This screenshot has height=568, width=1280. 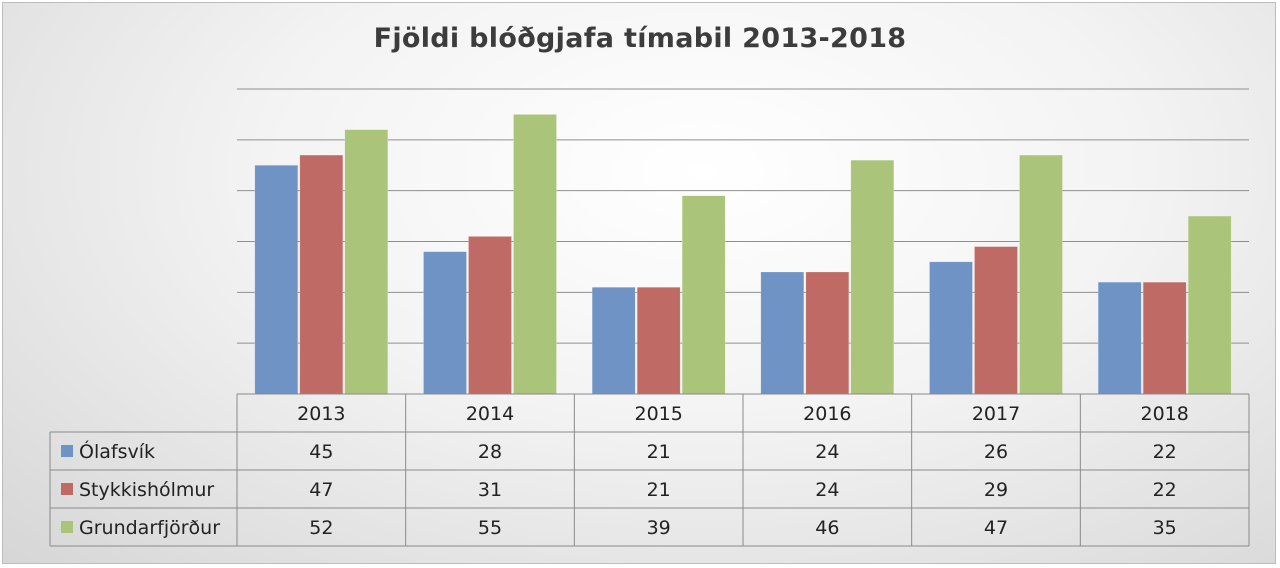 What do you see at coordinates (149, 528) in the screenshot?
I see `legend-label: Grundarfjörður` at bounding box center [149, 528].